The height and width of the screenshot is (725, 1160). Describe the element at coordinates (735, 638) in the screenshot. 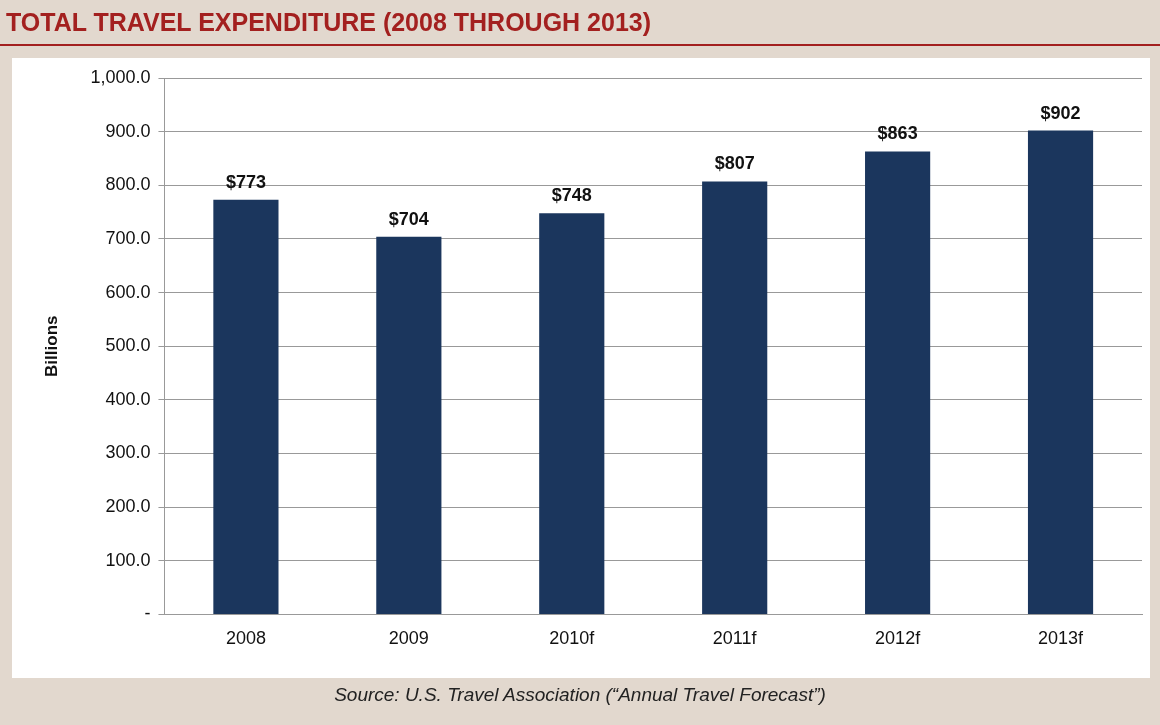

I see `x-tick-label: 2011f` at that location.